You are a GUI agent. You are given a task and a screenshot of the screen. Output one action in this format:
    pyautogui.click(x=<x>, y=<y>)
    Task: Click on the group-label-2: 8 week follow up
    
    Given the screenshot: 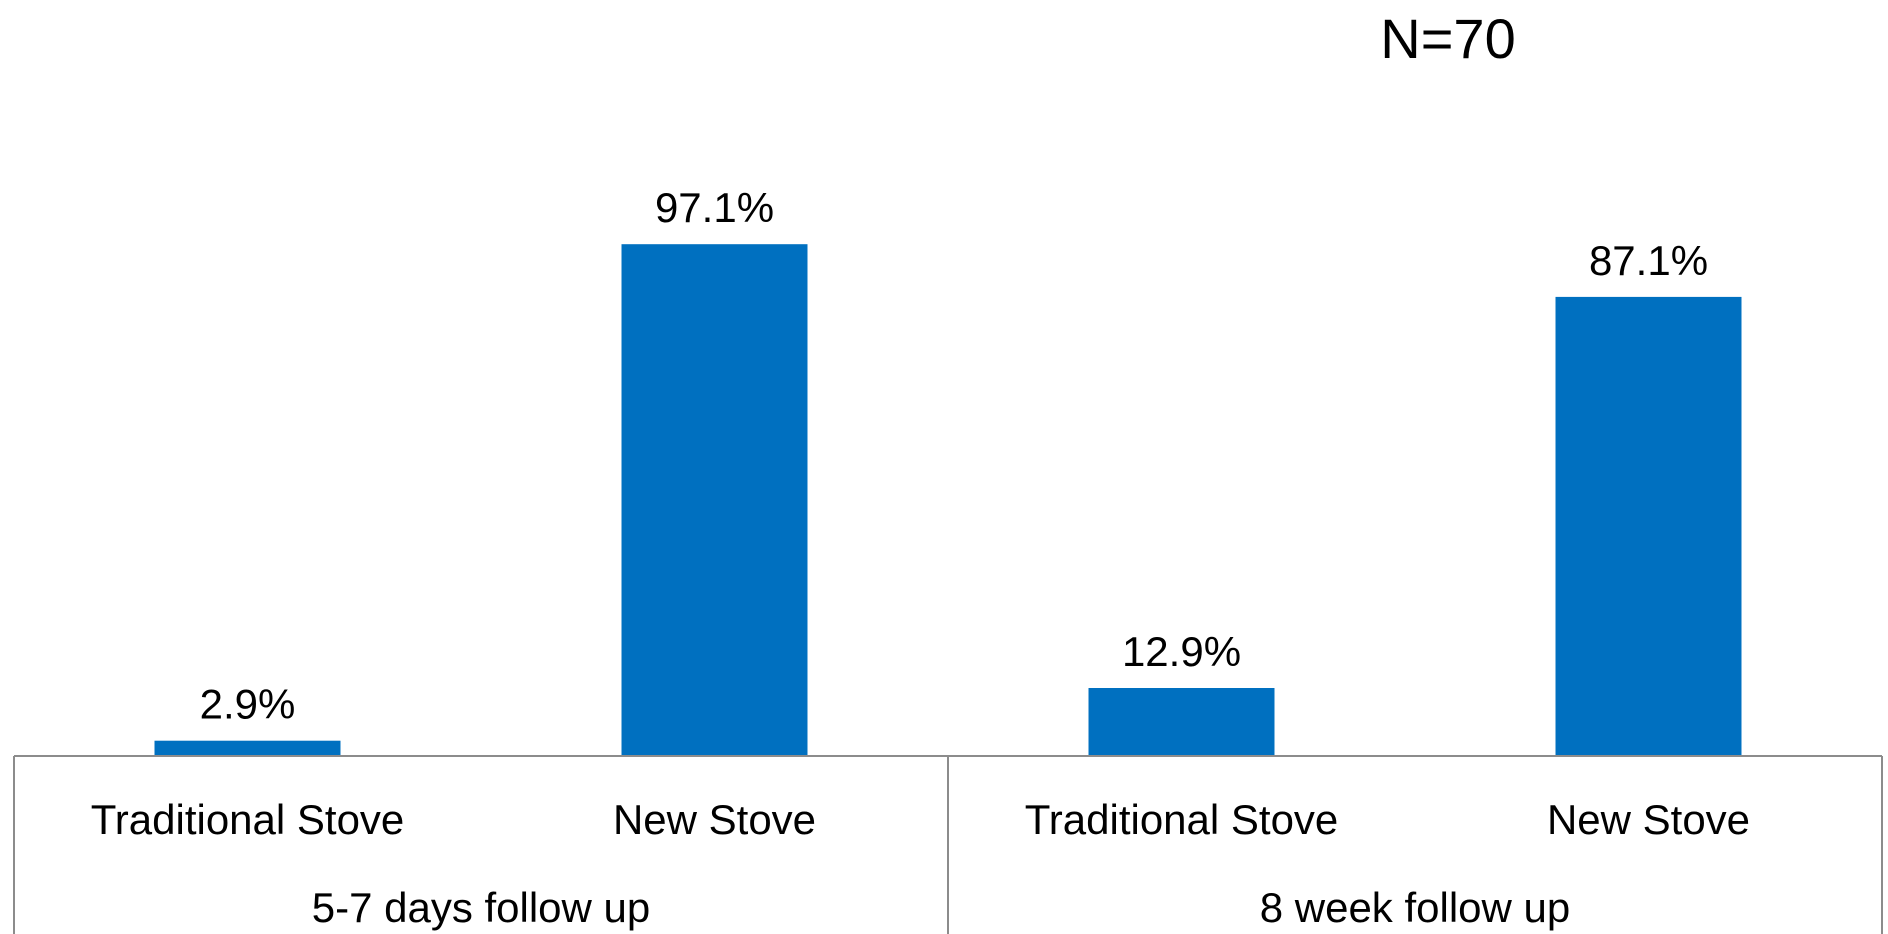 What is the action you would take?
    pyautogui.click(x=1415, y=907)
    